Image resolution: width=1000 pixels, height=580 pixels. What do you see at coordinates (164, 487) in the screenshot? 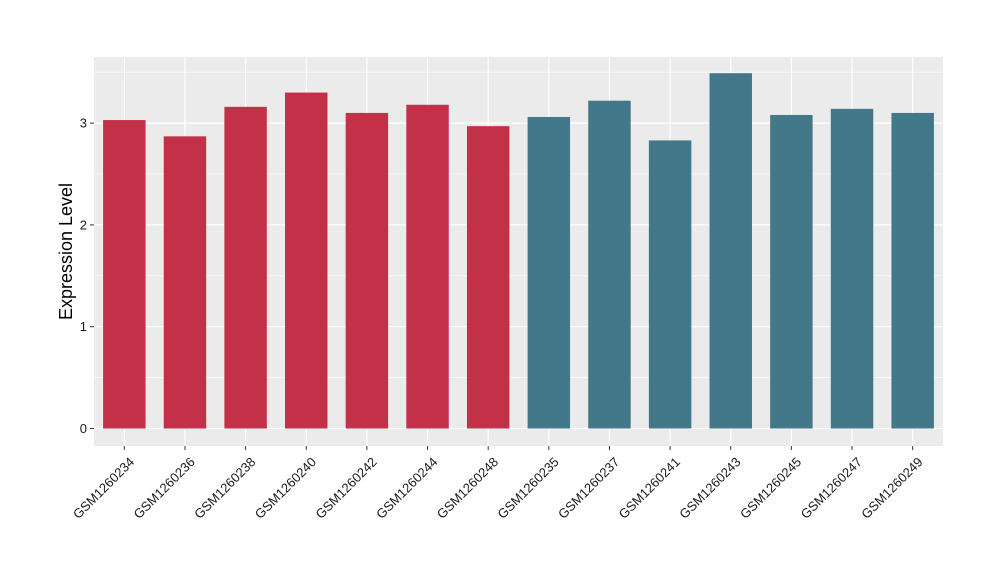
I see `x-tick-label: GSM1260236` at bounding box center [164, 487].